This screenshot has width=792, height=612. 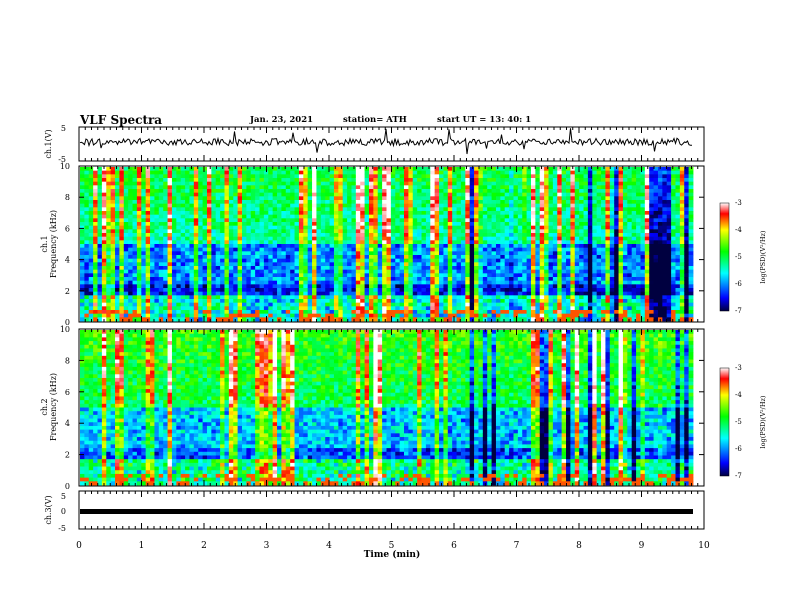 I want to click on time-tick-label: 5, so click(x=392, y=546).